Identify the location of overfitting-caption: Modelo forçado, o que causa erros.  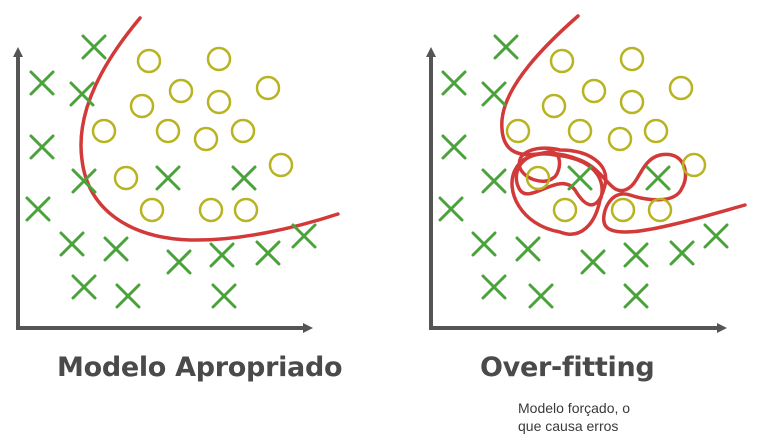
(598, 417).